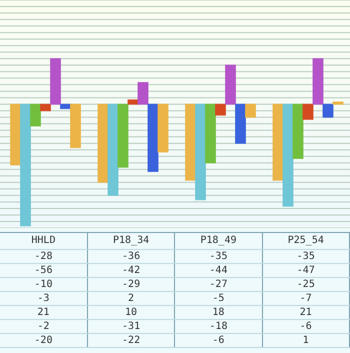 Image resolution: width=350 pixels, height=353 pixels. What do you see at coordinates (218, 327) in the screenshot?
I see `data-label: -18` at bounding box center [218, 327].